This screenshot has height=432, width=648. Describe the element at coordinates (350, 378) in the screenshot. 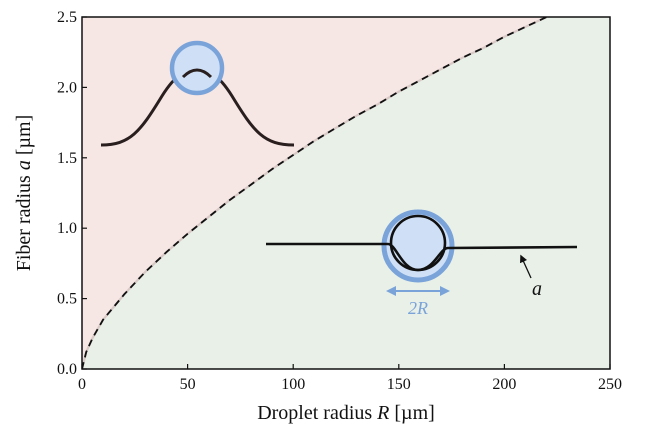

I see `x-axis-ticks: 0 50 100 150 200 250` at that location.